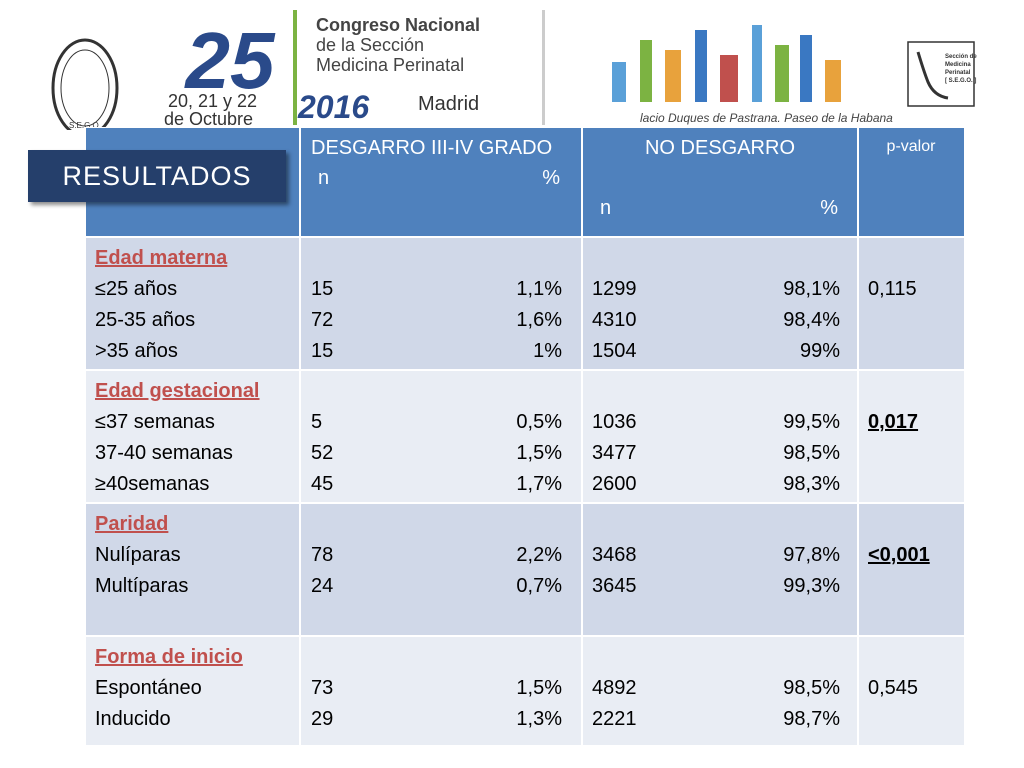  Describe the element at coordinates (539, 586) in the screenshot. I see `percent: 0,7%` at that location.